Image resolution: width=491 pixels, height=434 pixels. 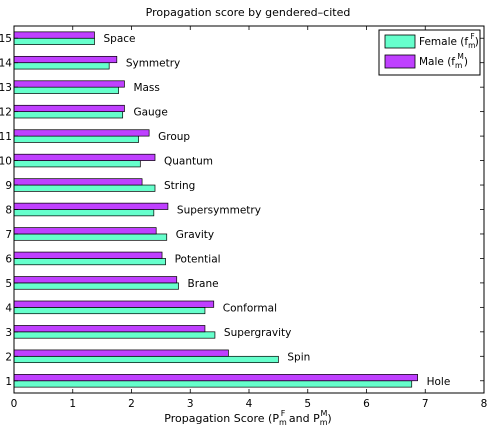 I want to click on legend-label-male-sub: m, so click(x=458, y=65).